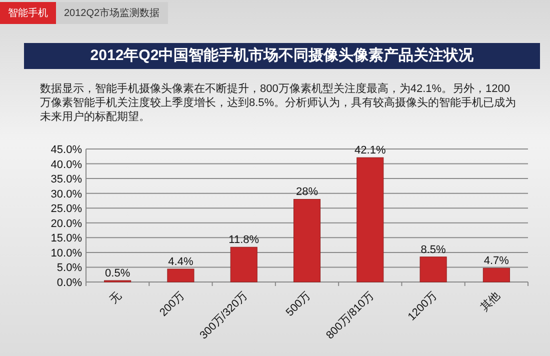 The image size is (550, 356). I want to click on y-tick-label: 20.0%, so click(66, 224).